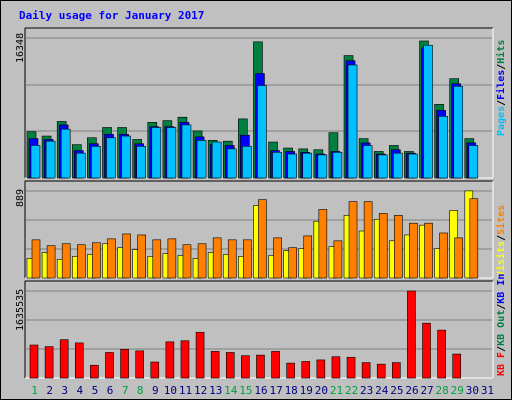 The height and width of the screenshot is (400, 512). I want to click on legend-kb-out: KB Out, so click(501, 327).